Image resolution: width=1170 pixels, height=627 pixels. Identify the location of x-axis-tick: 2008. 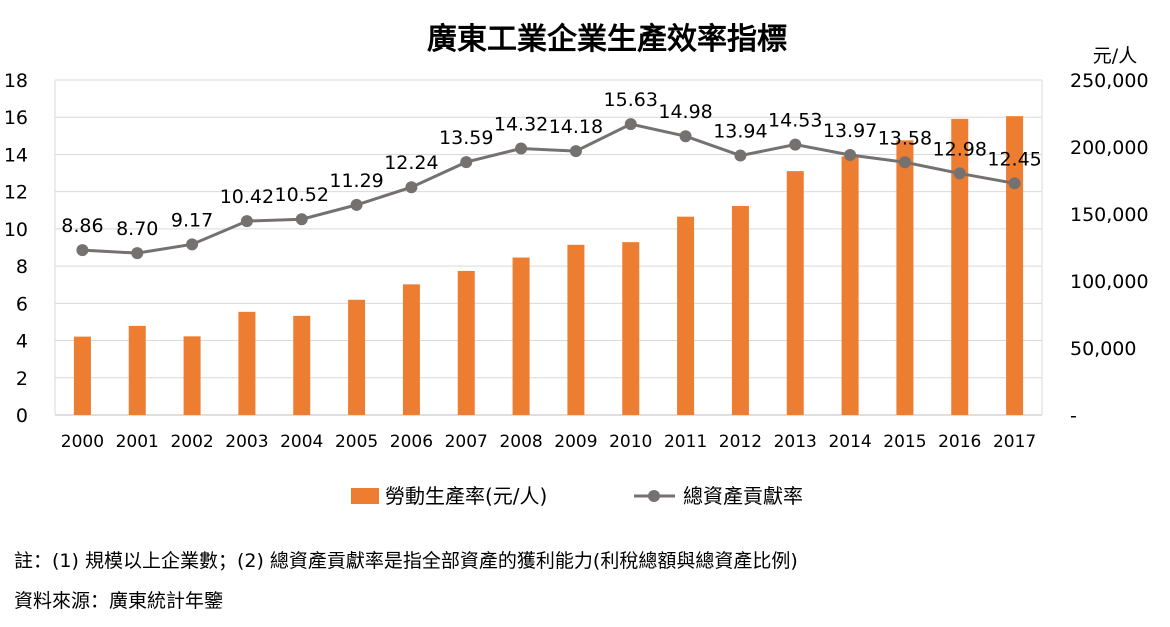
(520, 442).